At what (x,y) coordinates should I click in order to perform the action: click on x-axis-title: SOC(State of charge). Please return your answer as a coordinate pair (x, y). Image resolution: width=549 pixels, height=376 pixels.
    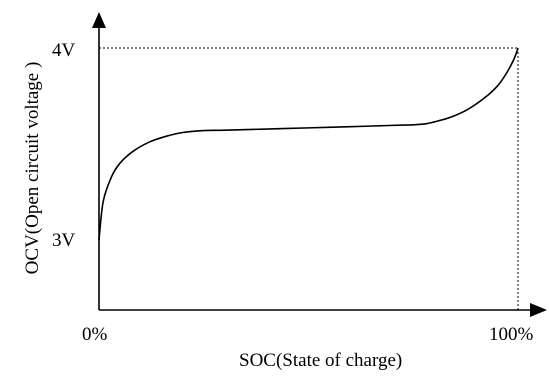
    Looking at the image, I should click on (320, 360).